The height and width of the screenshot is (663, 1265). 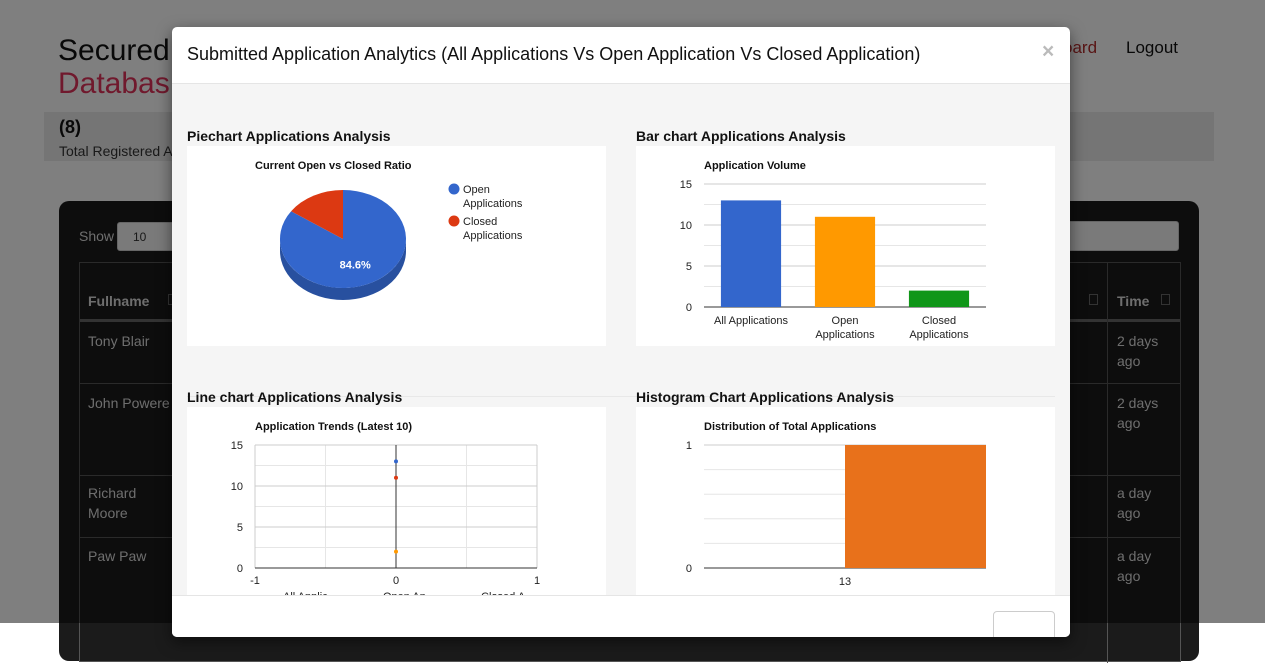 I want to click on pie-section-title: Piechart Applications Analysis, so click(x=289, y=136).